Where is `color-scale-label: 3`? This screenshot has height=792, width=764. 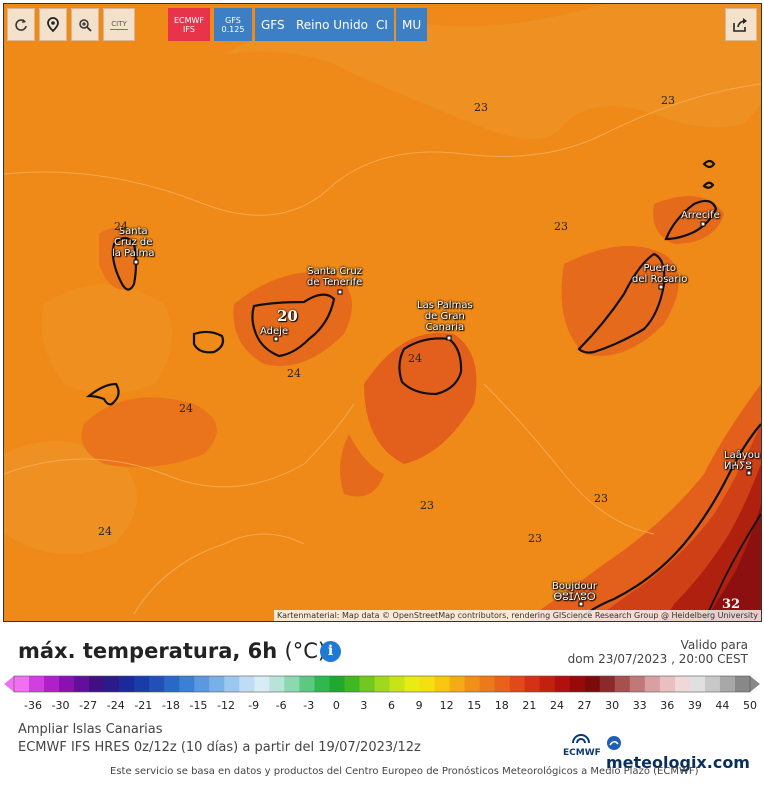 color-scale-label: 3 is located at coordinates (364, 705).